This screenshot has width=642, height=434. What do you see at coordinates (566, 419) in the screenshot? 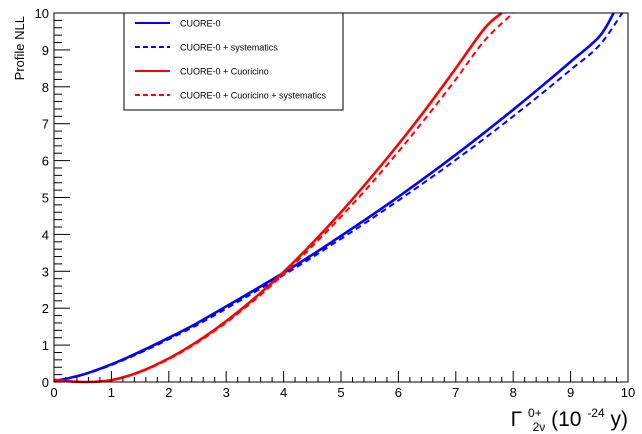
I see `x-axis-label-unit-pre: (10` at bounding box center [566, 419].